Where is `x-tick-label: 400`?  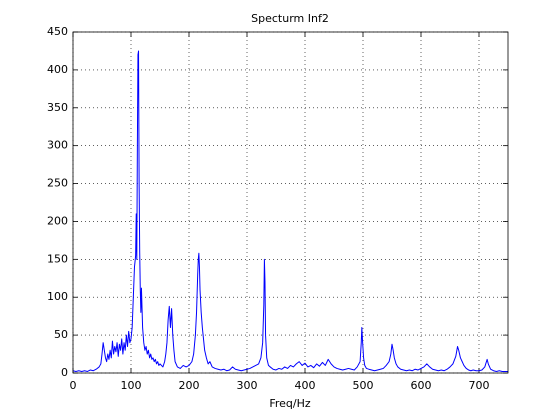 x-tick-label: 400 is located at coordinates (305, 385).